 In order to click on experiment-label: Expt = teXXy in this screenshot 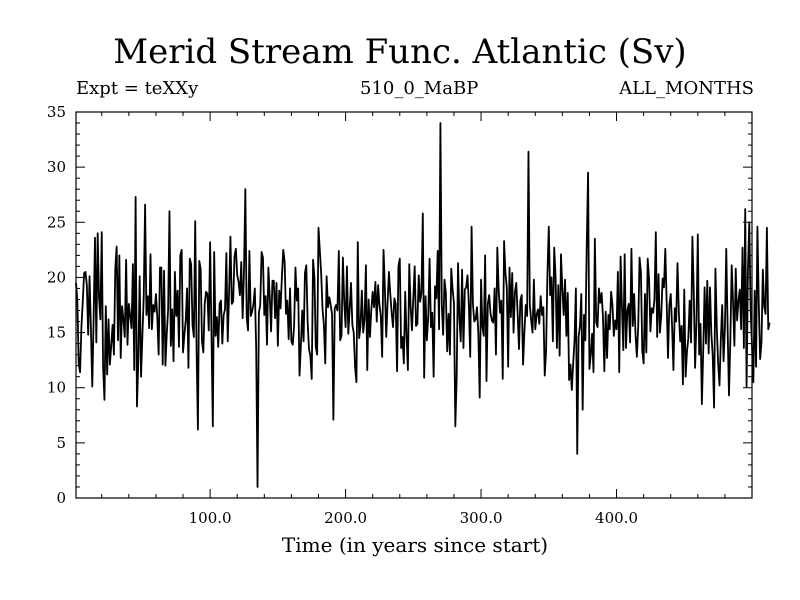, I will do `click(137, 88)`.